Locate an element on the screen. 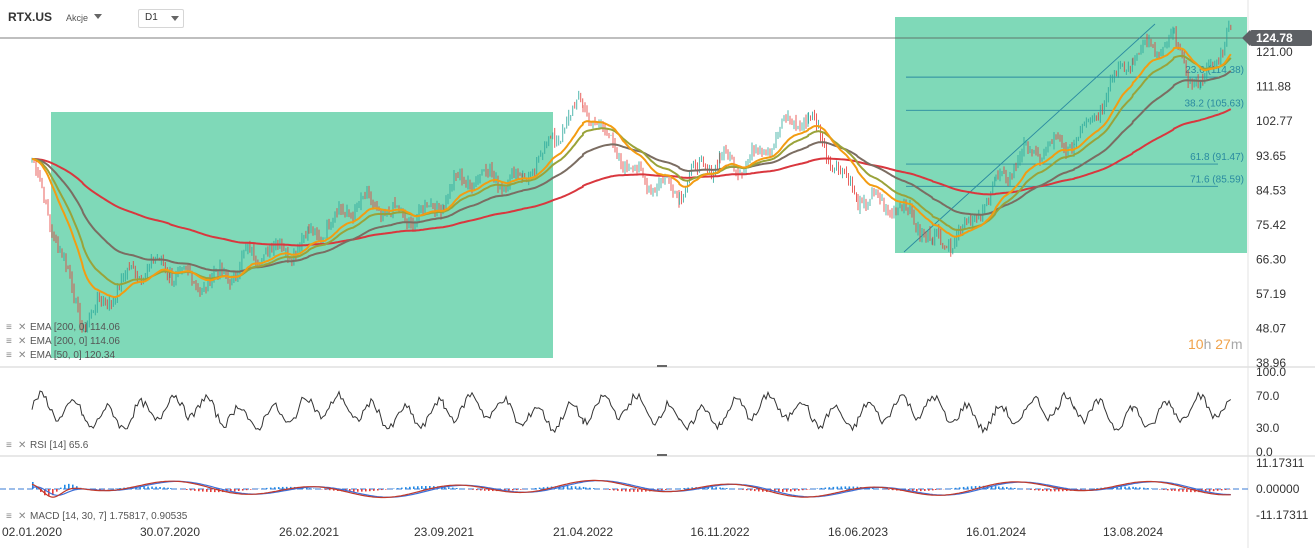 The width and height of the screenshot is (1315, 548). legend-ema-3-label: EMA [50, 0] 120.34 is located at coordinates (73, 355).